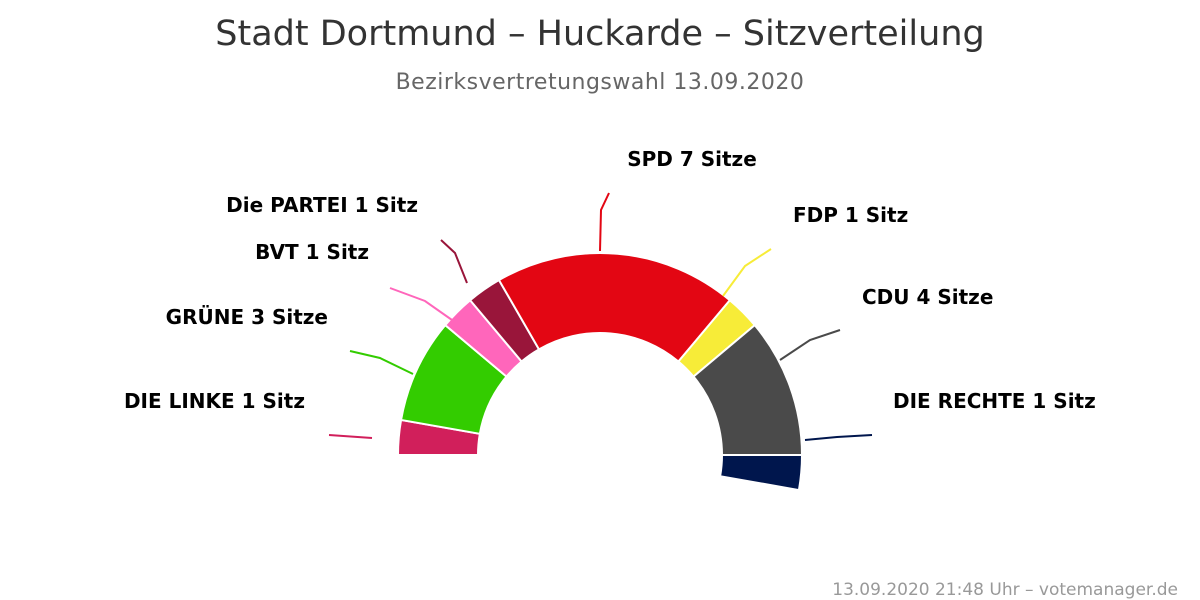 Image resolution: width=1200 pixels, height=600 pixels. What do you see at coordinates (600, 372) in the screenshot?
I see `slices-group` at bounding box center [600, 372].